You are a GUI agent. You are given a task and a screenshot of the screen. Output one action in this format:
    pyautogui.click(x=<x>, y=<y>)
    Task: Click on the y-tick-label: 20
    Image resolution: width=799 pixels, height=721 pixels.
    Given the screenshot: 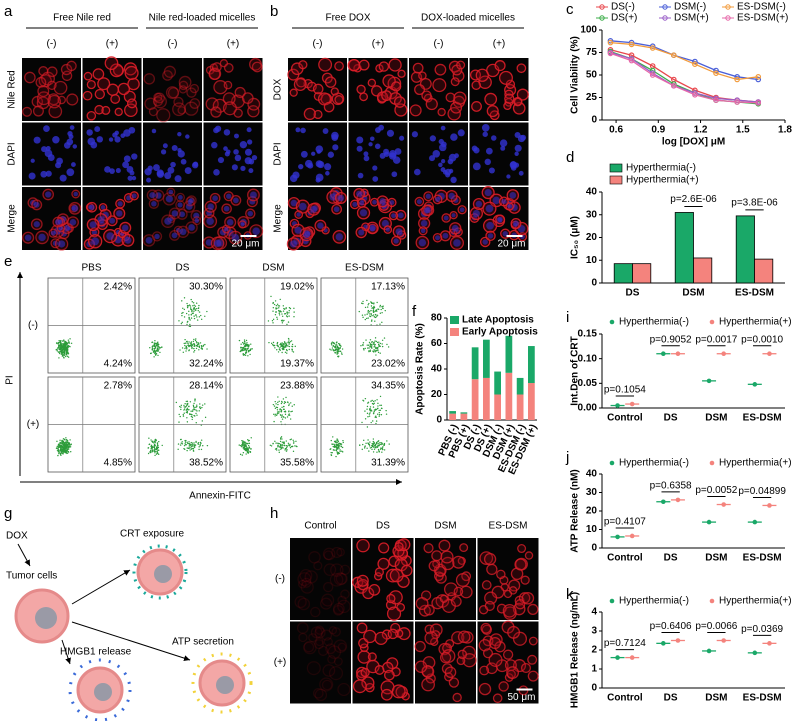 What is the action you would take?
    pyautogui.click(x=437, y=394)
    